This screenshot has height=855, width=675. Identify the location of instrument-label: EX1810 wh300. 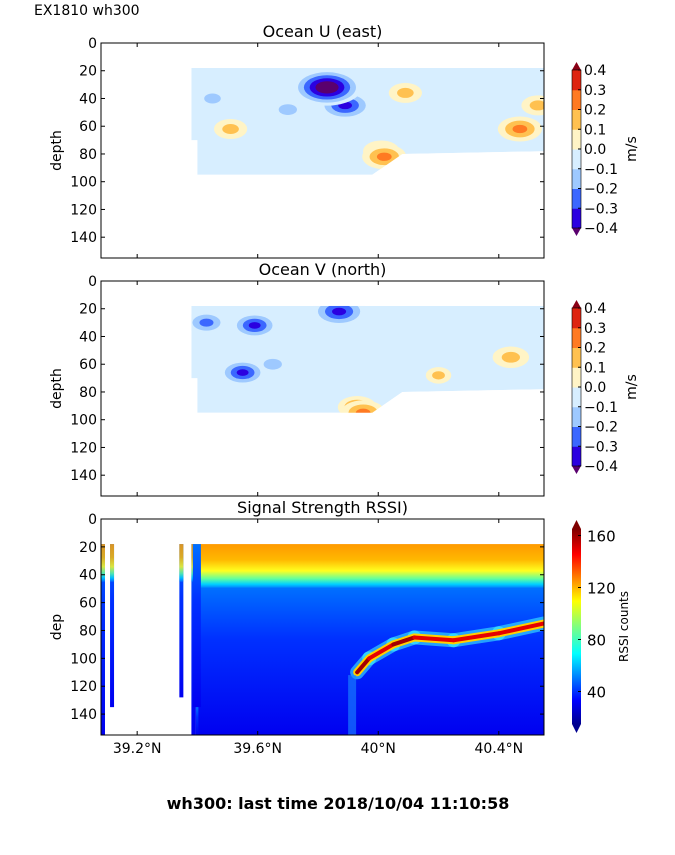
(87, 11).